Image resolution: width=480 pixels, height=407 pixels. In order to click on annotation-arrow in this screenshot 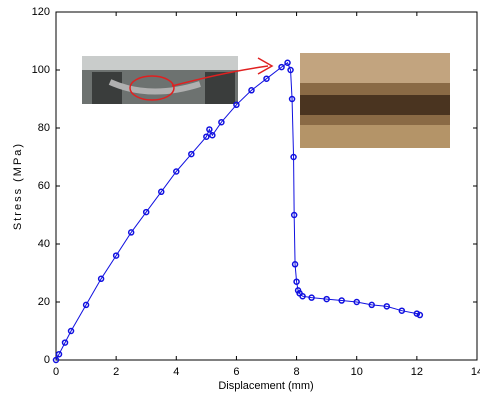, I will do `click(220, 76)`.